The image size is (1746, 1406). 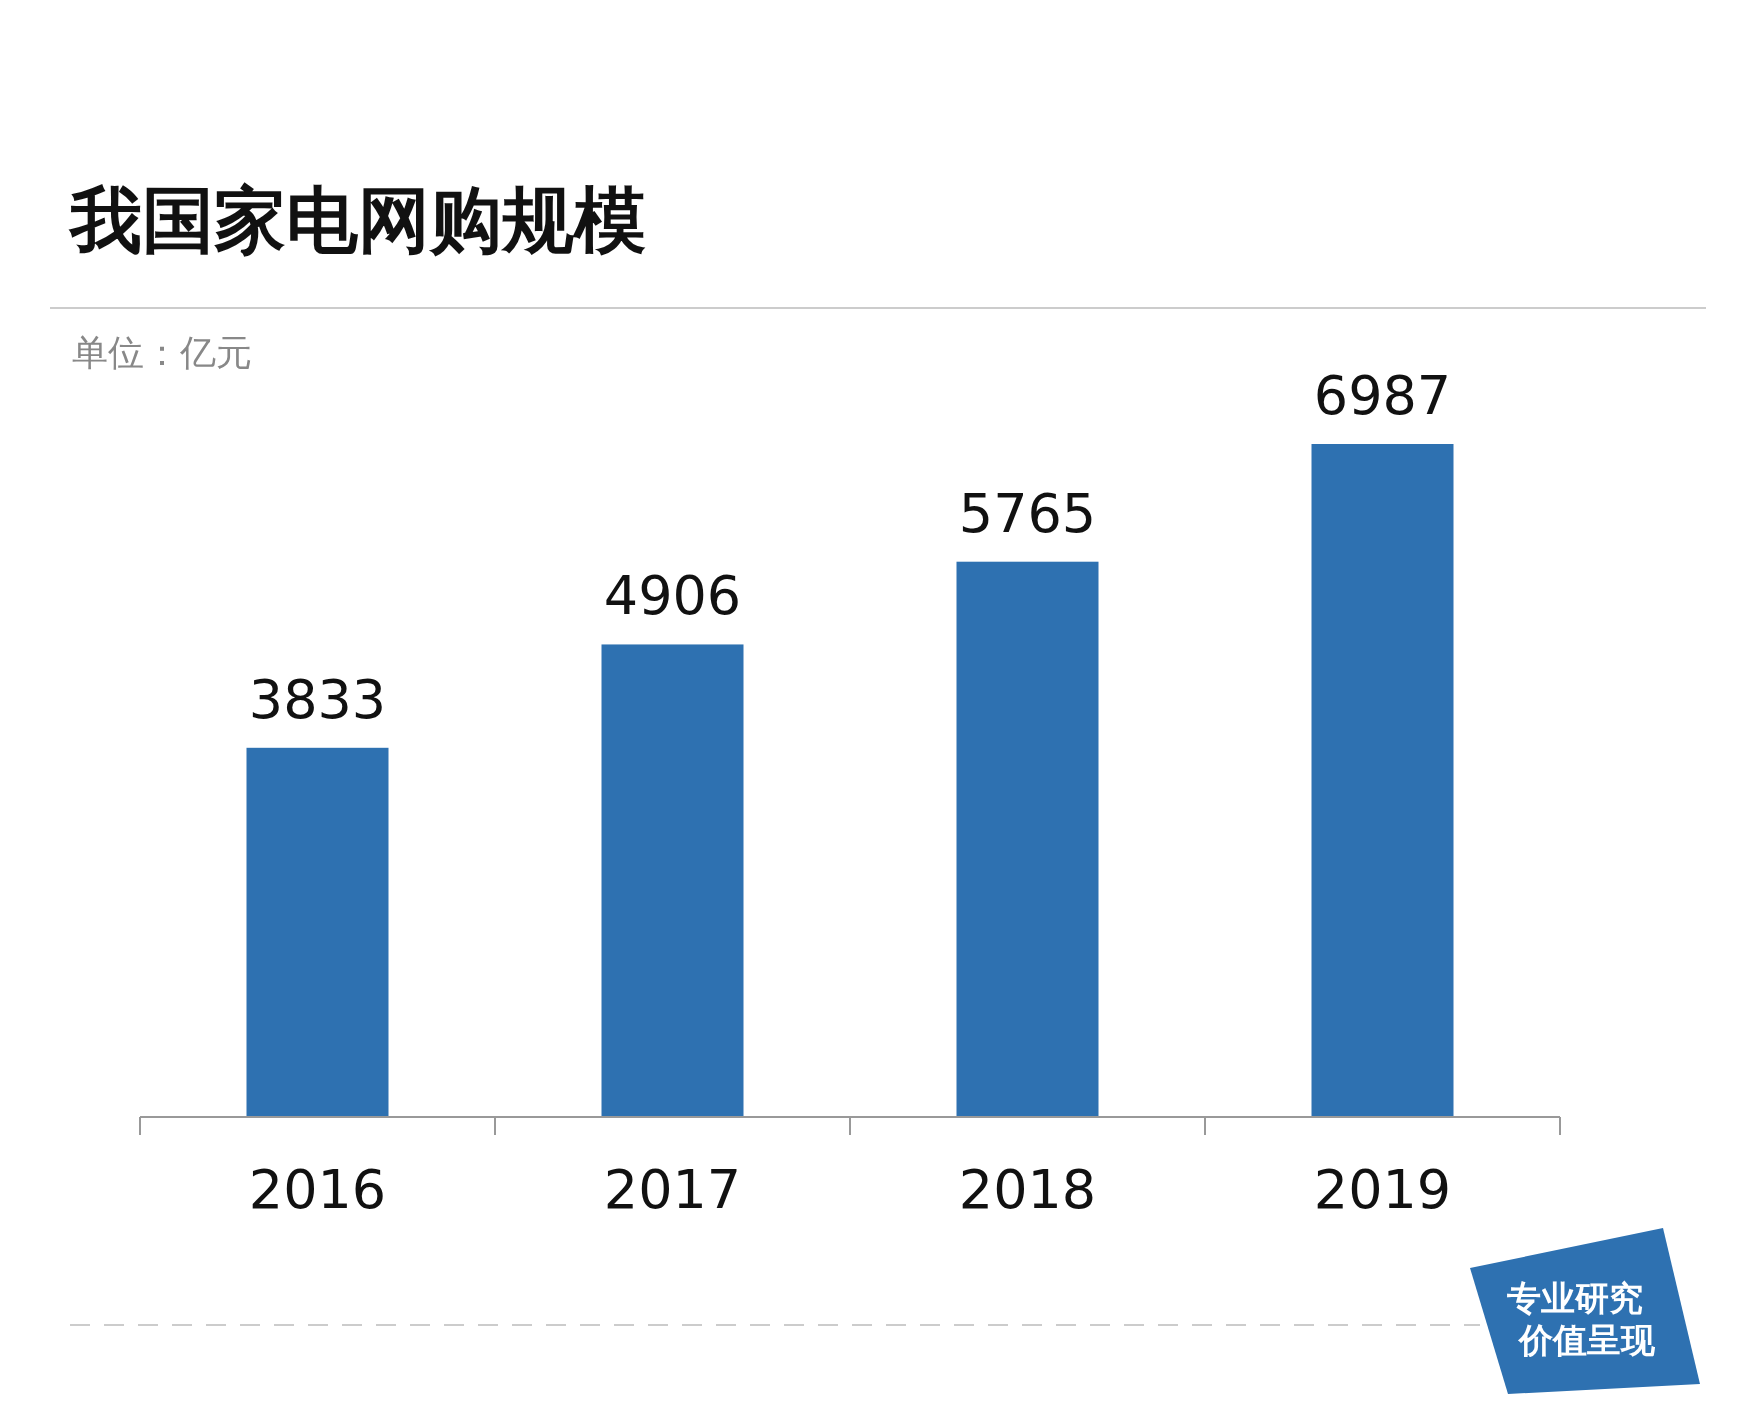 I want to click on chart-subtitle: 单位：亿元, so click(x=162, y=352).